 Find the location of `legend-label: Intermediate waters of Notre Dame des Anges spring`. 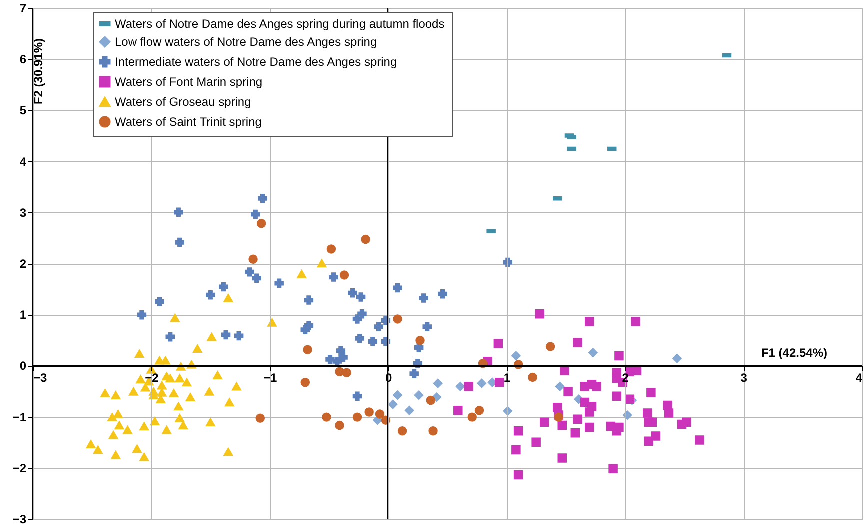

legend-label: Intermediate waters of Notre Dame des Anges spring is located at coordinates (256, 62).